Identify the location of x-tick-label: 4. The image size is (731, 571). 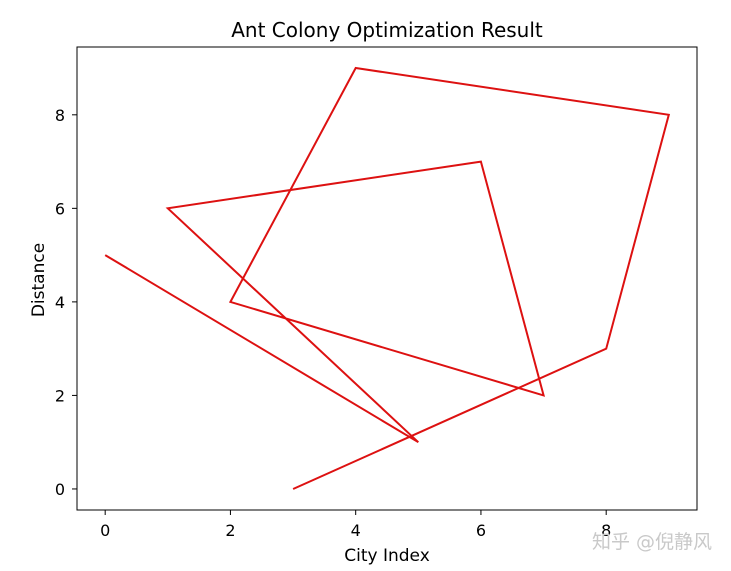
(356, 530).